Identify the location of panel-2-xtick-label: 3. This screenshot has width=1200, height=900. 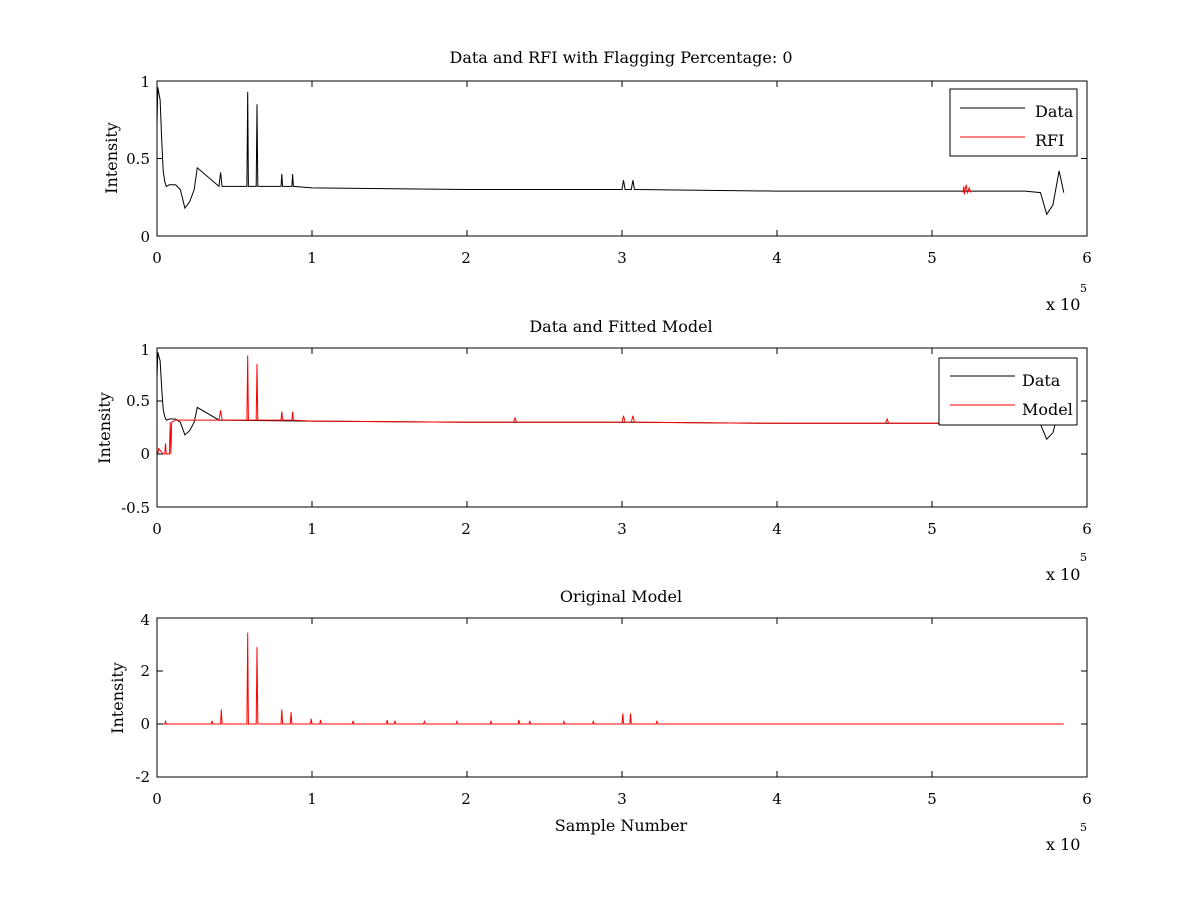
(622, 529).